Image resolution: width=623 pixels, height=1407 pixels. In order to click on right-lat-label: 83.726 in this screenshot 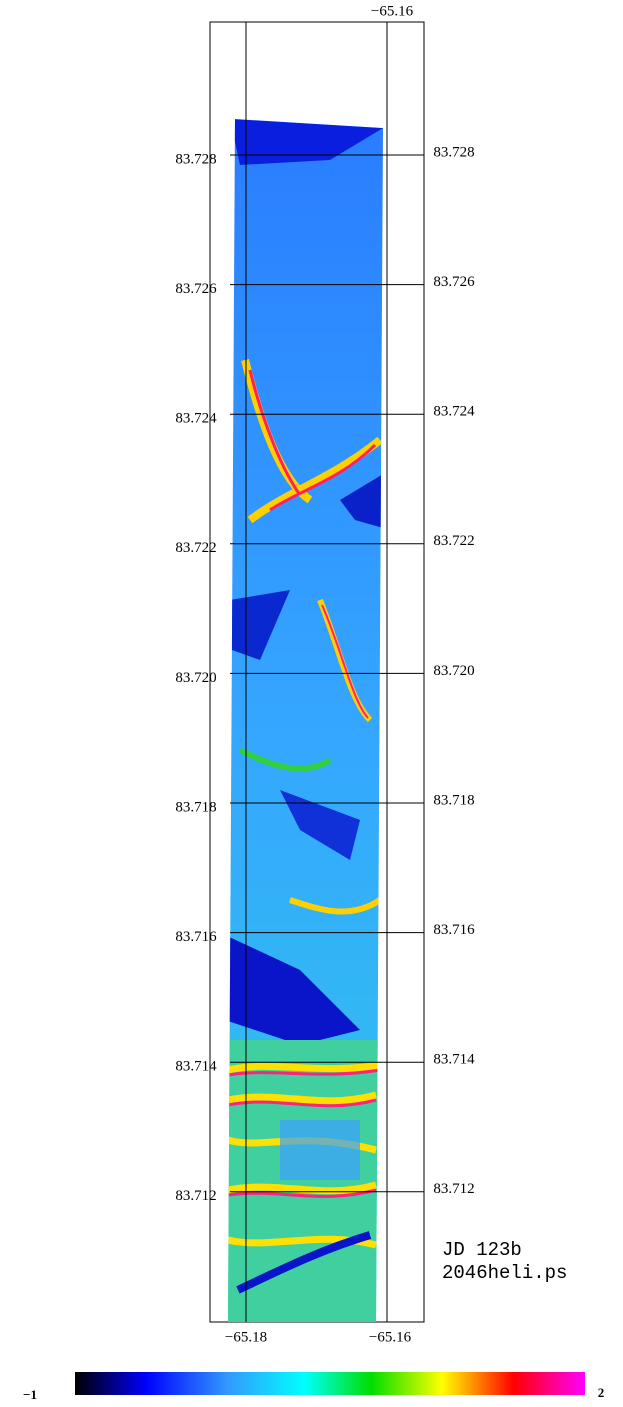, I will do `click(454, 282)`.